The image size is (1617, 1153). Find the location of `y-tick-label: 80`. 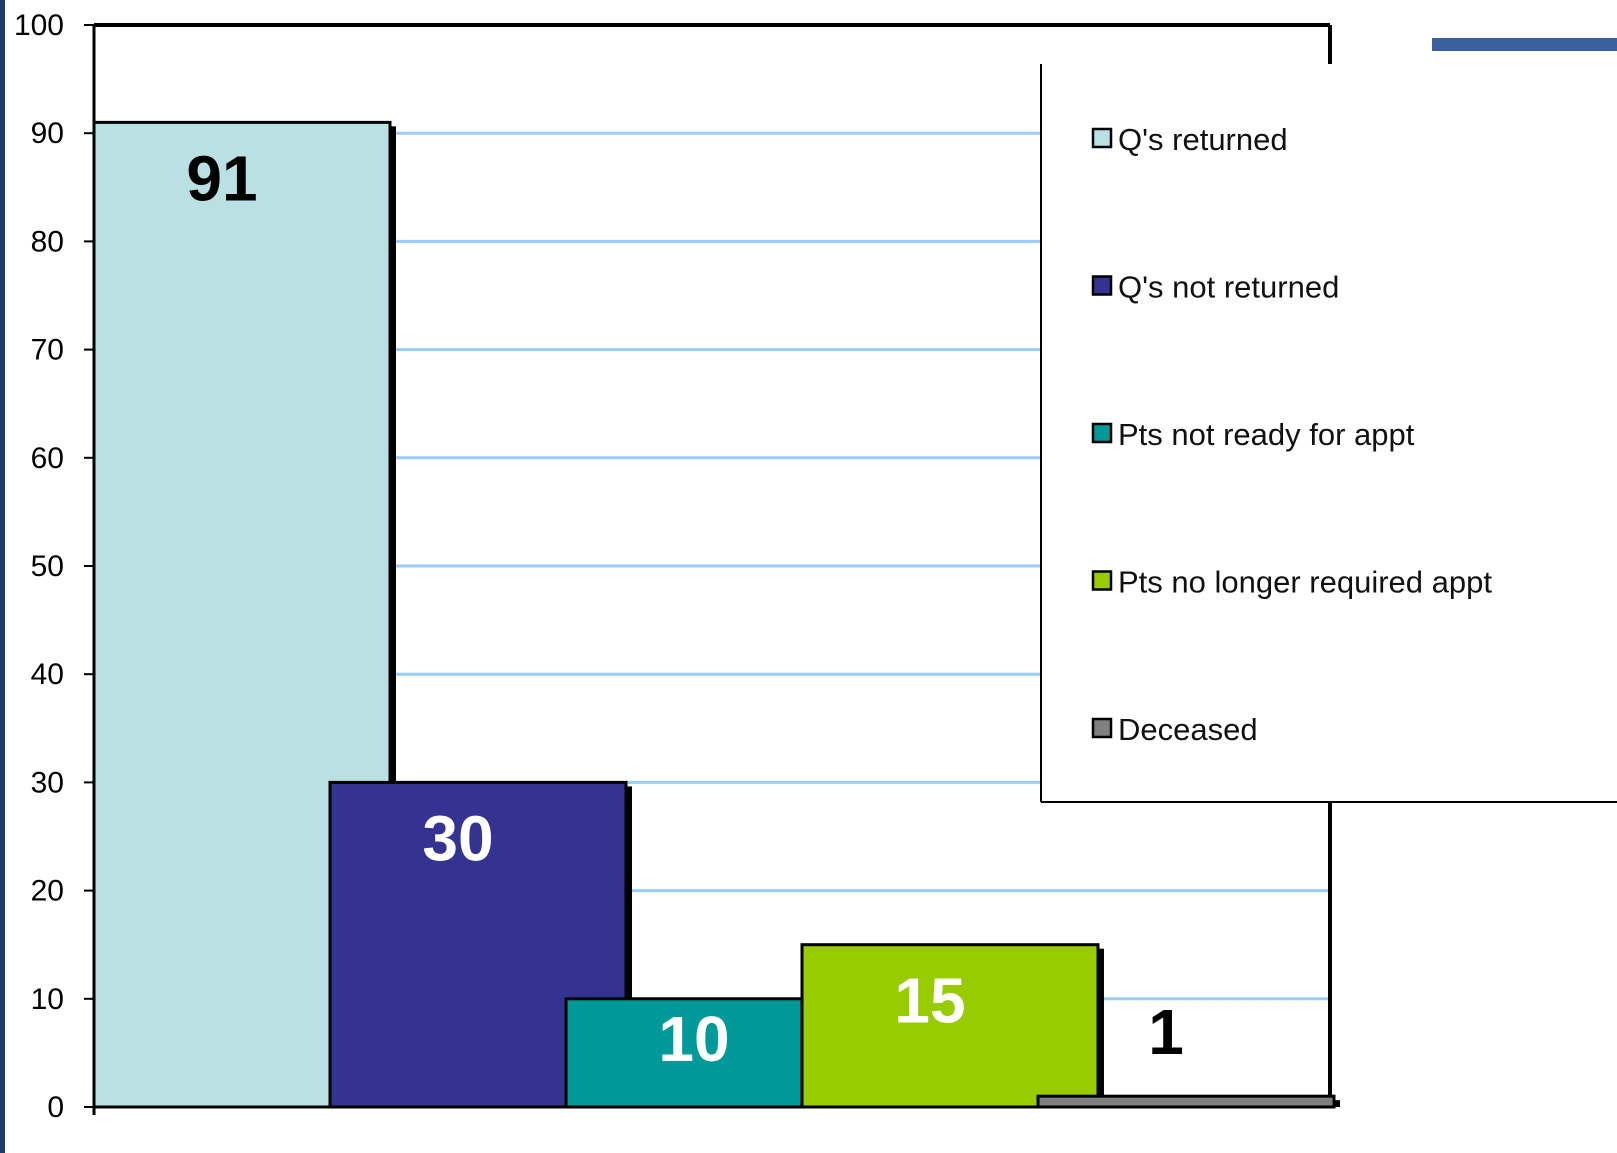

y-tick-label: 80 is located at coordinates (47, 241).